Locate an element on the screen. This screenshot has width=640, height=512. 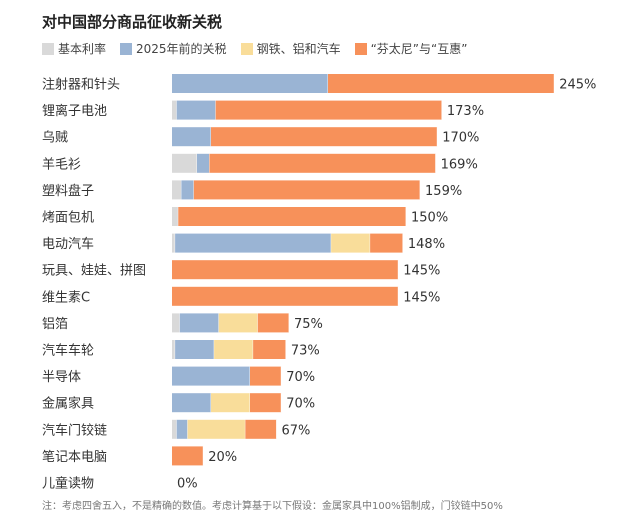
legend-item-steel-aluminum-auto: 钢铁、铝和汽车 is located at coordinates (290, 48).